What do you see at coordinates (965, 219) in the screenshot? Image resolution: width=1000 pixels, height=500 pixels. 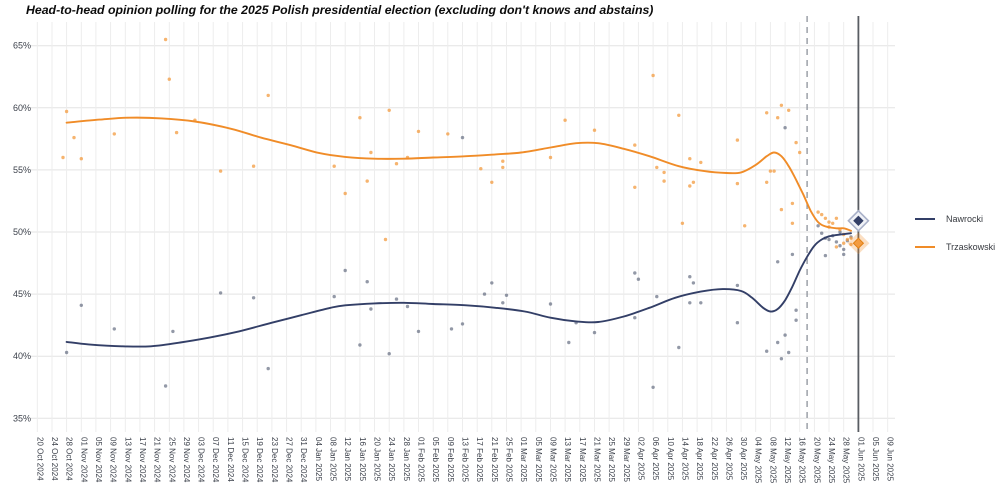 I see `legend-label-nawrocki: Nawrocki` at bounding box center [965, 219].